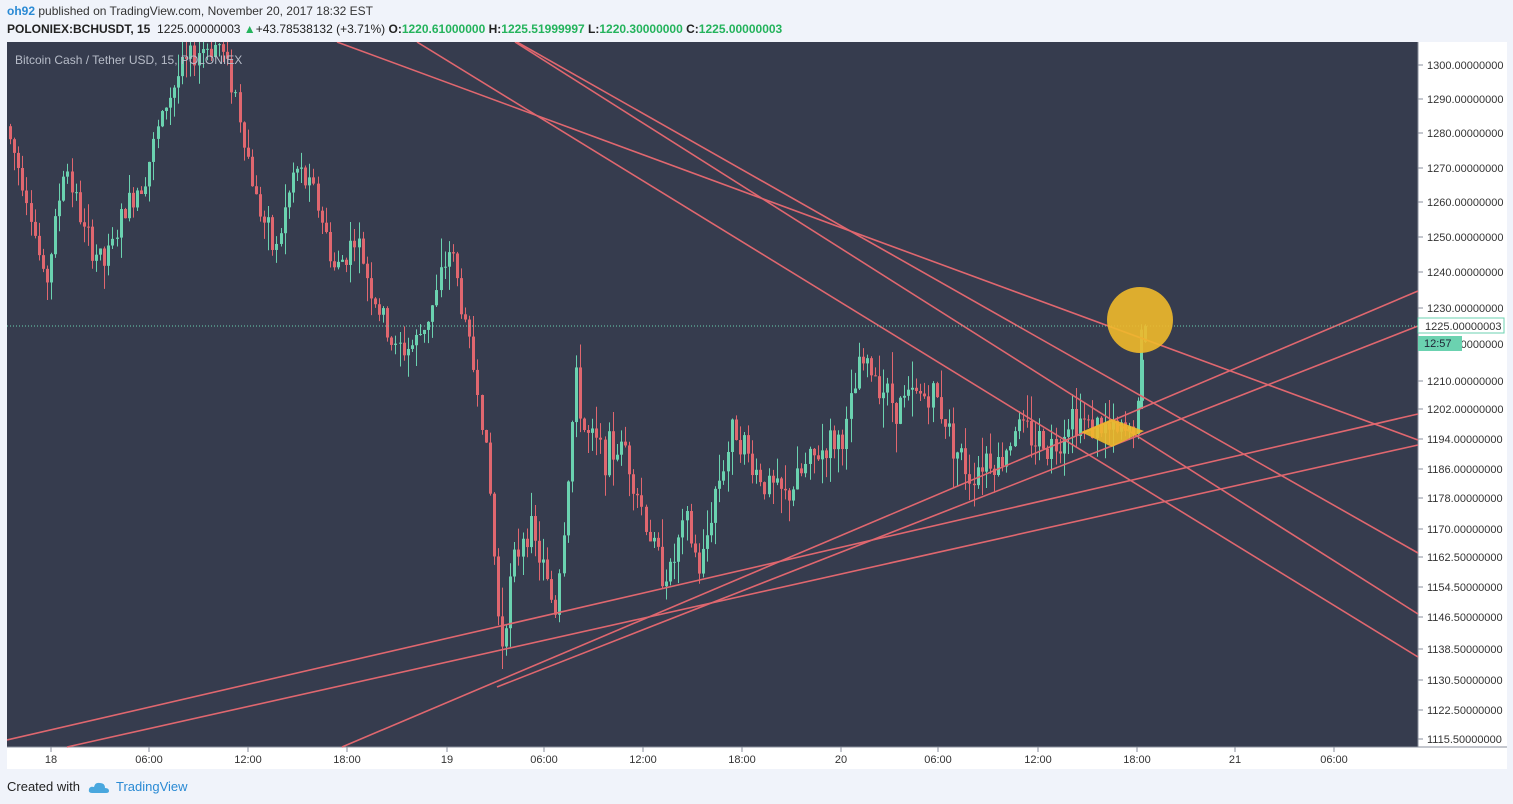  I want to click on last-price: 1225.00000003, so click(199, 29).